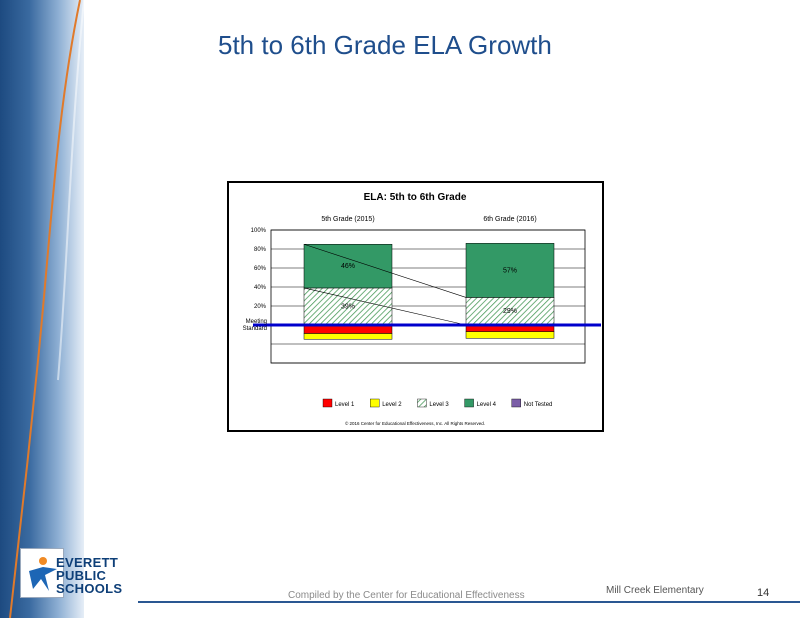 This screenshot has height=618, width=800. I want to click on category-label: 5th Grade (2015), so click(347, 219).